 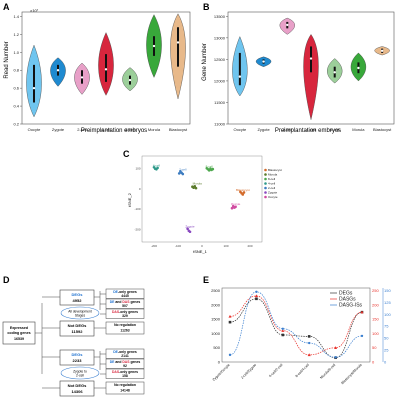 What do you see at coordinates (347, 300) in the screenshot?
I see `chart-e-legend-label: DASGs` at bounding box center [347, 300].